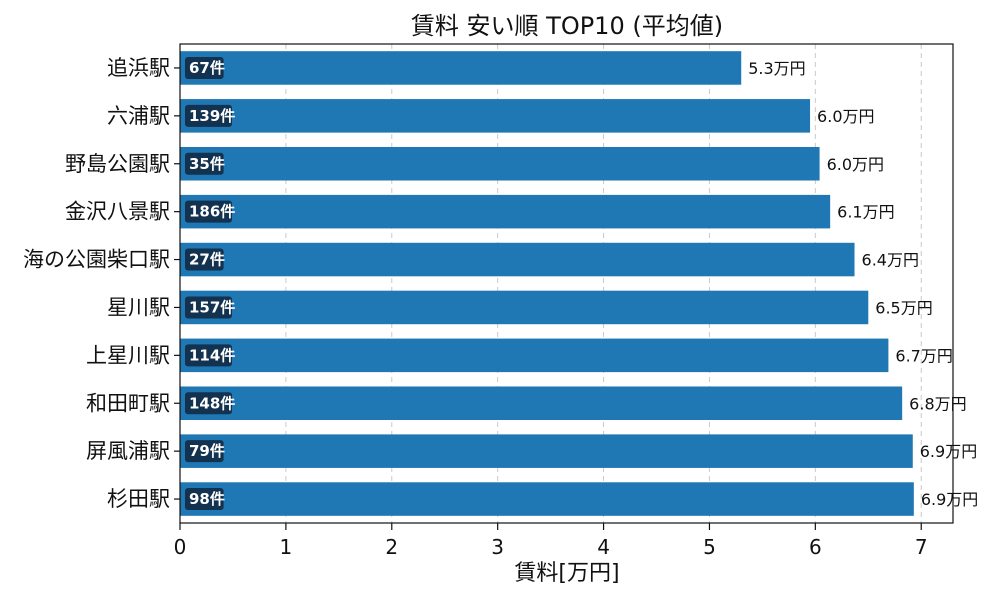 The height and width of the screenshot is (600, 1000). Describe the element at coordinates (212, 403) in the screenshot. I see `count-label: 148件` at that location.